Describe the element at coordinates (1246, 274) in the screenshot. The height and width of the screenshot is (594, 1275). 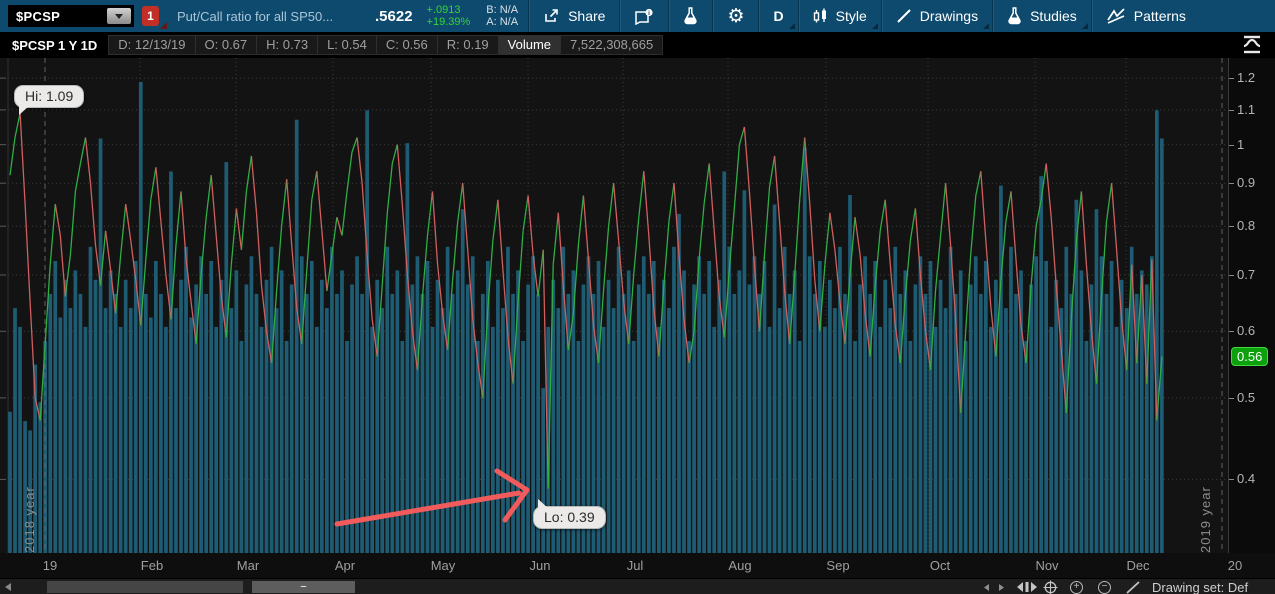
I see `axis-tick-label: 0.7` at that location.